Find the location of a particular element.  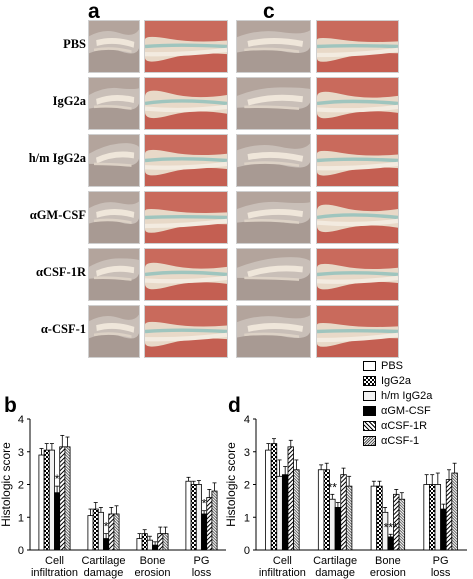

legend-label: PBS is located at coordinates (392, 366).